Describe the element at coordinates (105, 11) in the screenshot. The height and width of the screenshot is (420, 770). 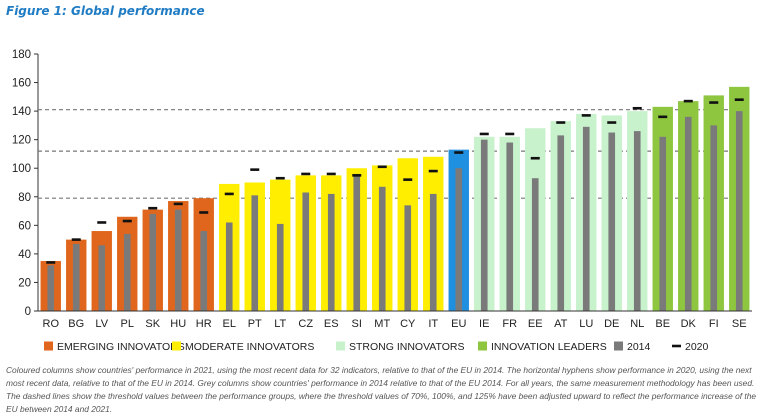
I see `figure-title: Figure 1: Global performance` at that location.